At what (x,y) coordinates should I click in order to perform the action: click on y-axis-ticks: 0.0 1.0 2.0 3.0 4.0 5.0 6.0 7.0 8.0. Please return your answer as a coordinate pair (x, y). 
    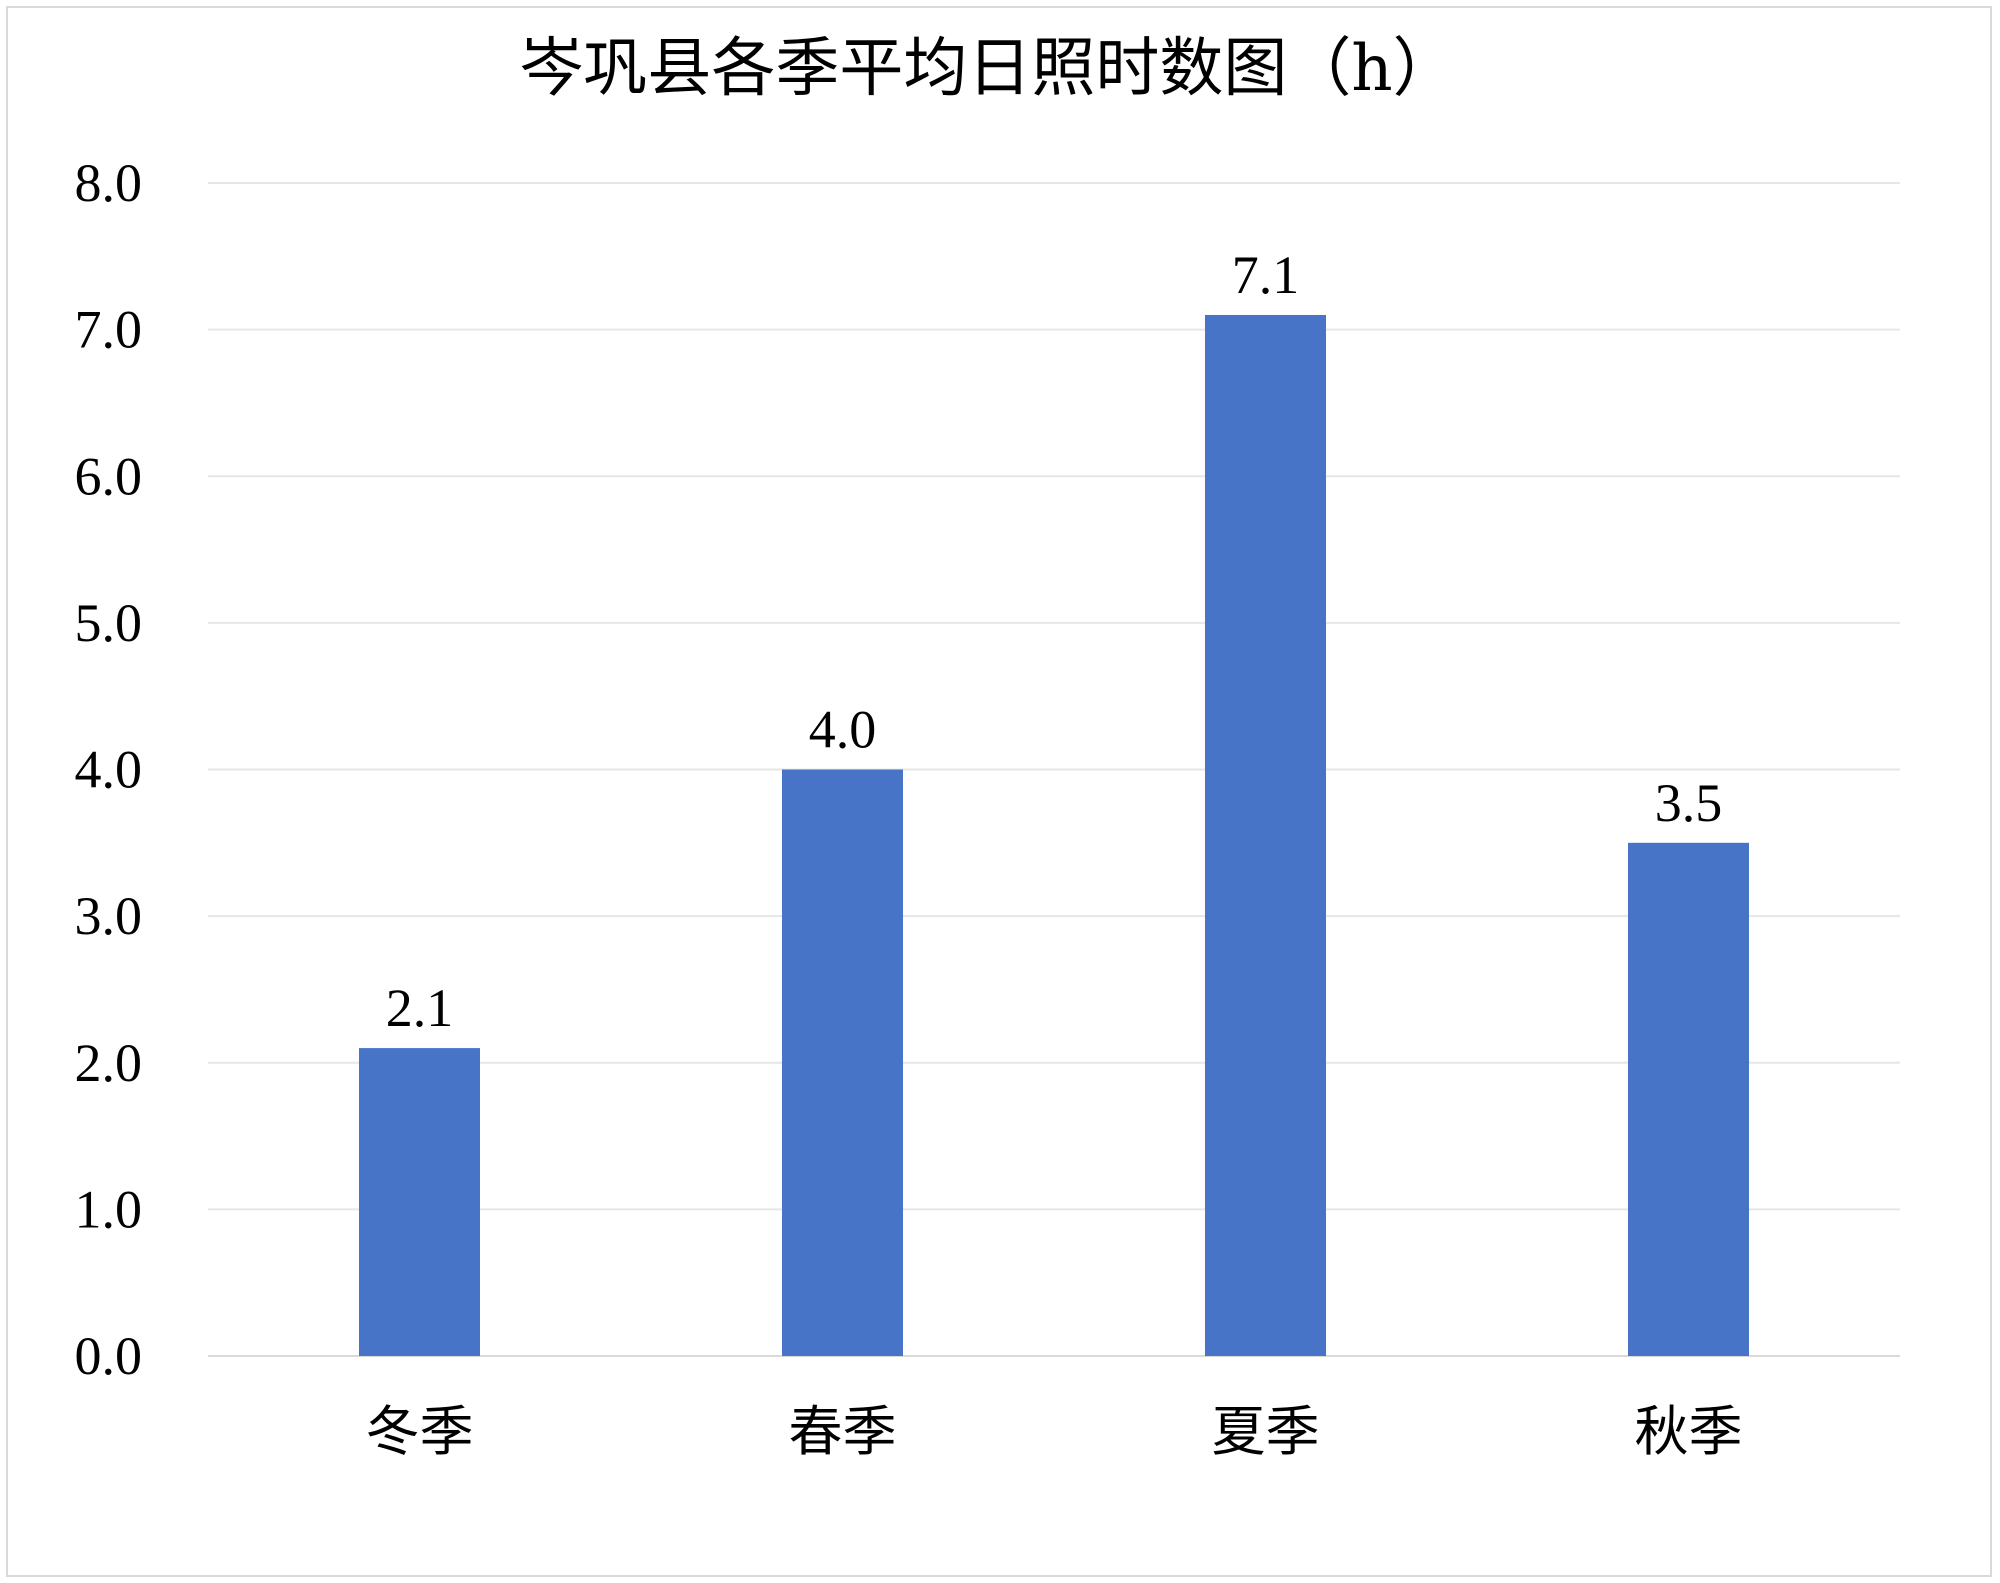
    Looking at the image, I should click on (109, 769).